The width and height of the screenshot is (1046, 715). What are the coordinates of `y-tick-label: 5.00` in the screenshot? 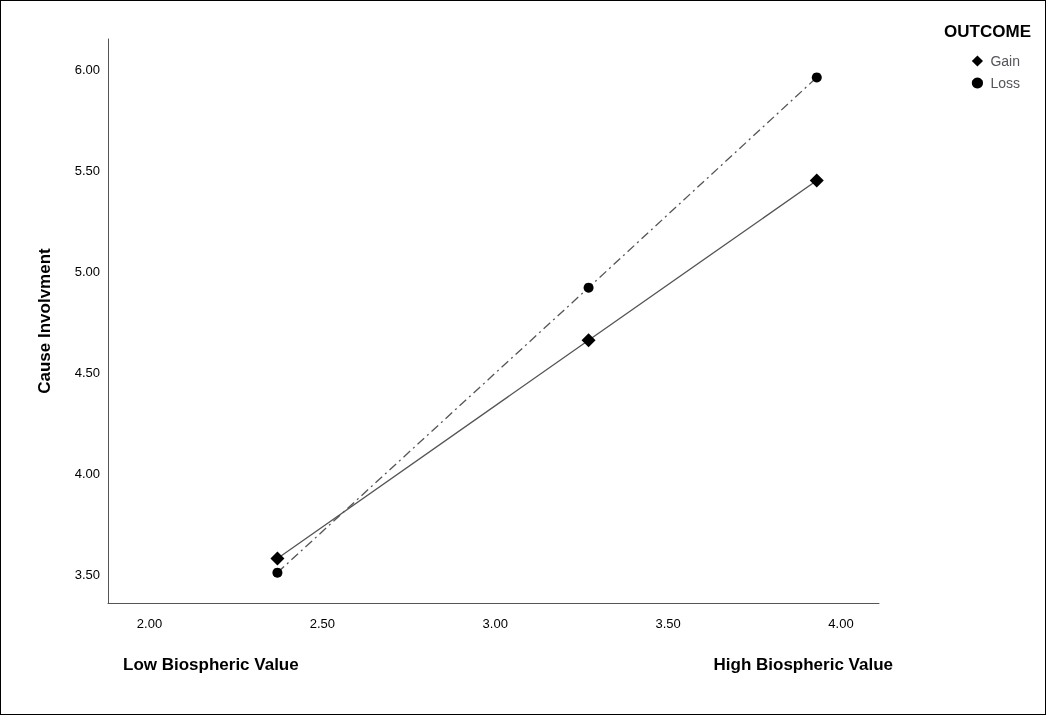 It's located at (87, 271).